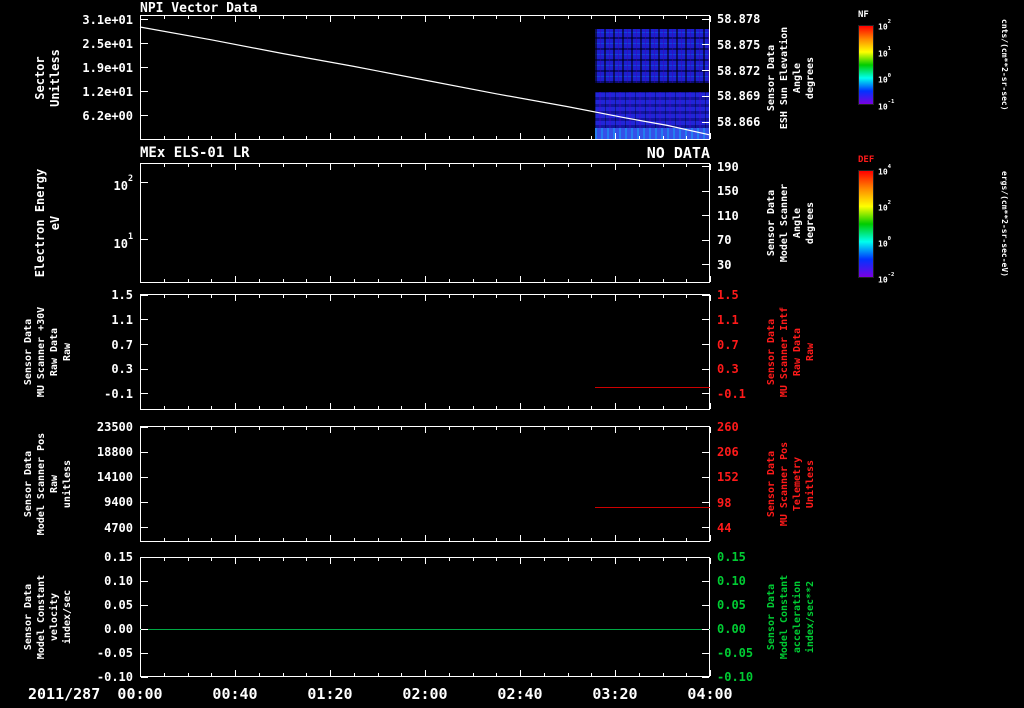  Describe the element at coordinates (728, 191) in the screenshot. I see `els-right-tick-label: 150` at that location.